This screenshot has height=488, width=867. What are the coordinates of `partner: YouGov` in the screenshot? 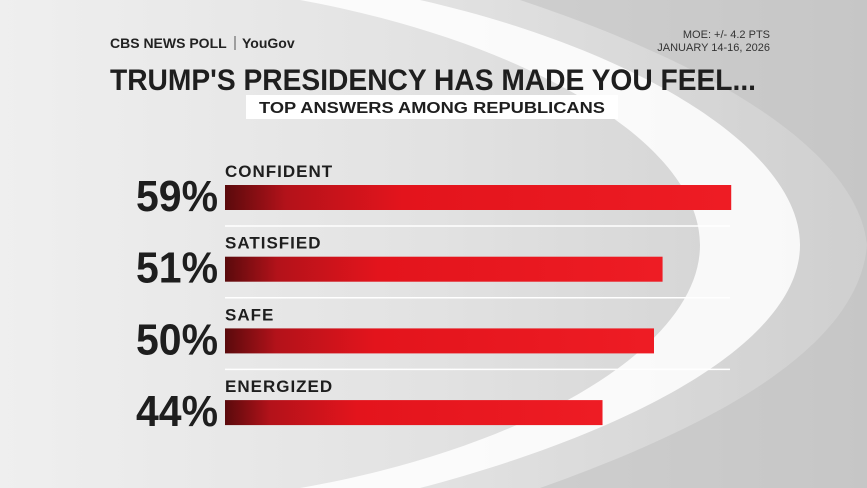 It's located at (268, 43).